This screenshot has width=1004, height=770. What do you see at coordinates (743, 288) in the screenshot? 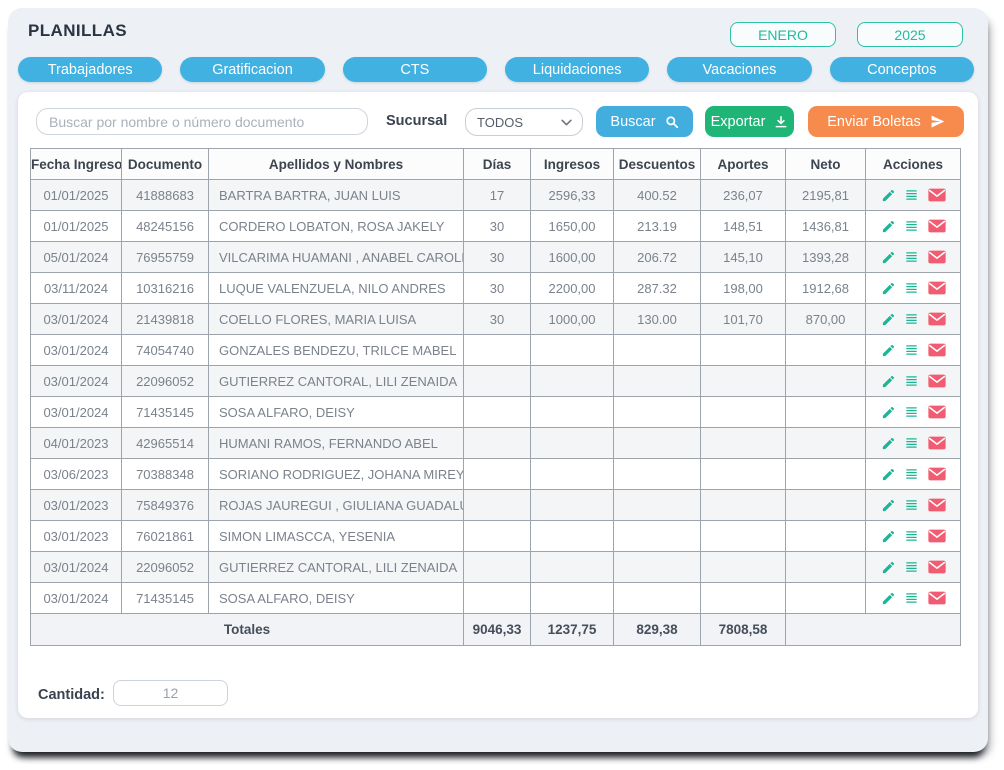
I see `cell-aportes: 198,00` at bounding box center [743, 288].